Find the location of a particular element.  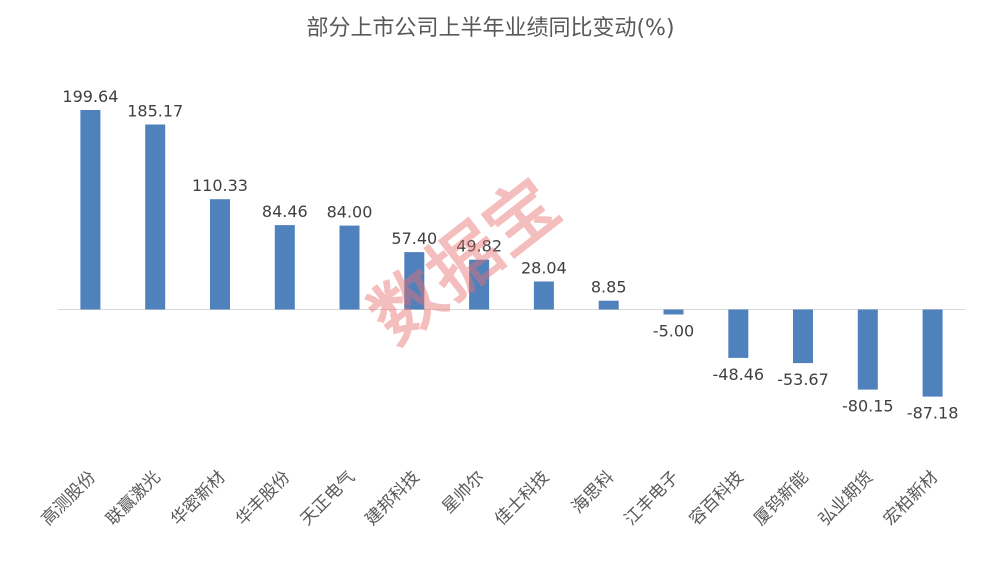

category-label-8: 海思科 is located at coordinates (593, 492).